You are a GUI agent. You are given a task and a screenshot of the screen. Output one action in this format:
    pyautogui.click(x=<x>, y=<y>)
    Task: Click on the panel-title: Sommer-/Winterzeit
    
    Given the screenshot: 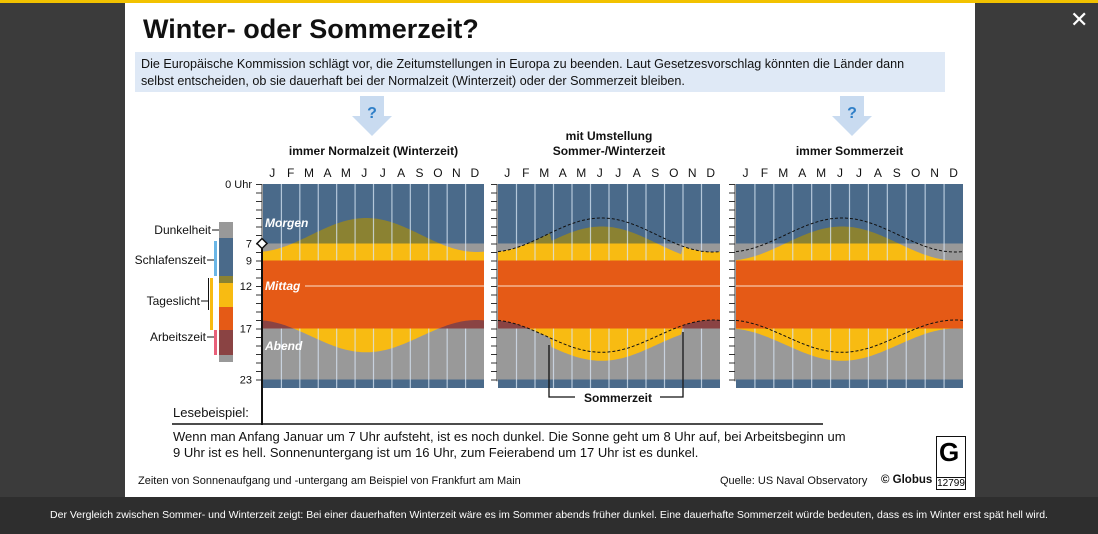 What is the action you would take?
    pyautogui.click(x=609, y=151)
    